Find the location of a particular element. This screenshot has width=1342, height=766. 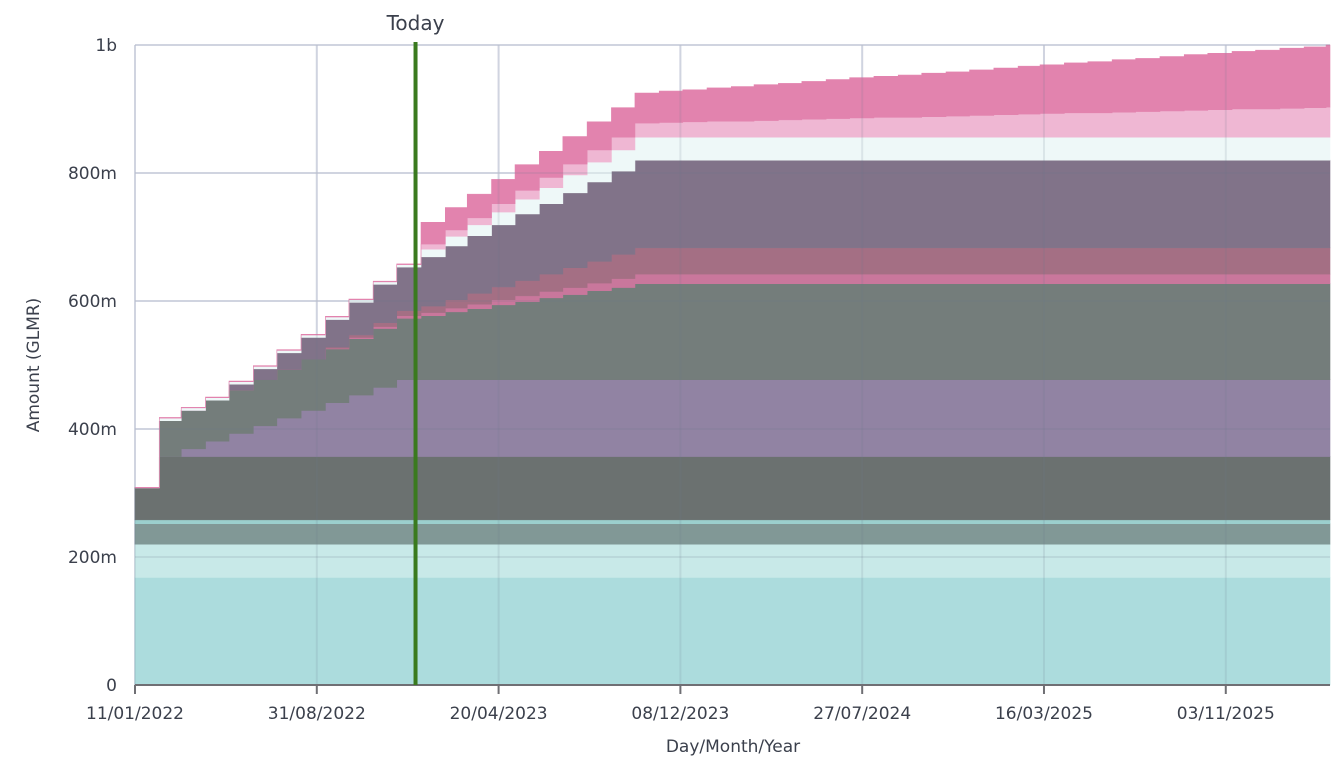

x-tick-label: 20/04/2023 is located at coordinates (499, 714).